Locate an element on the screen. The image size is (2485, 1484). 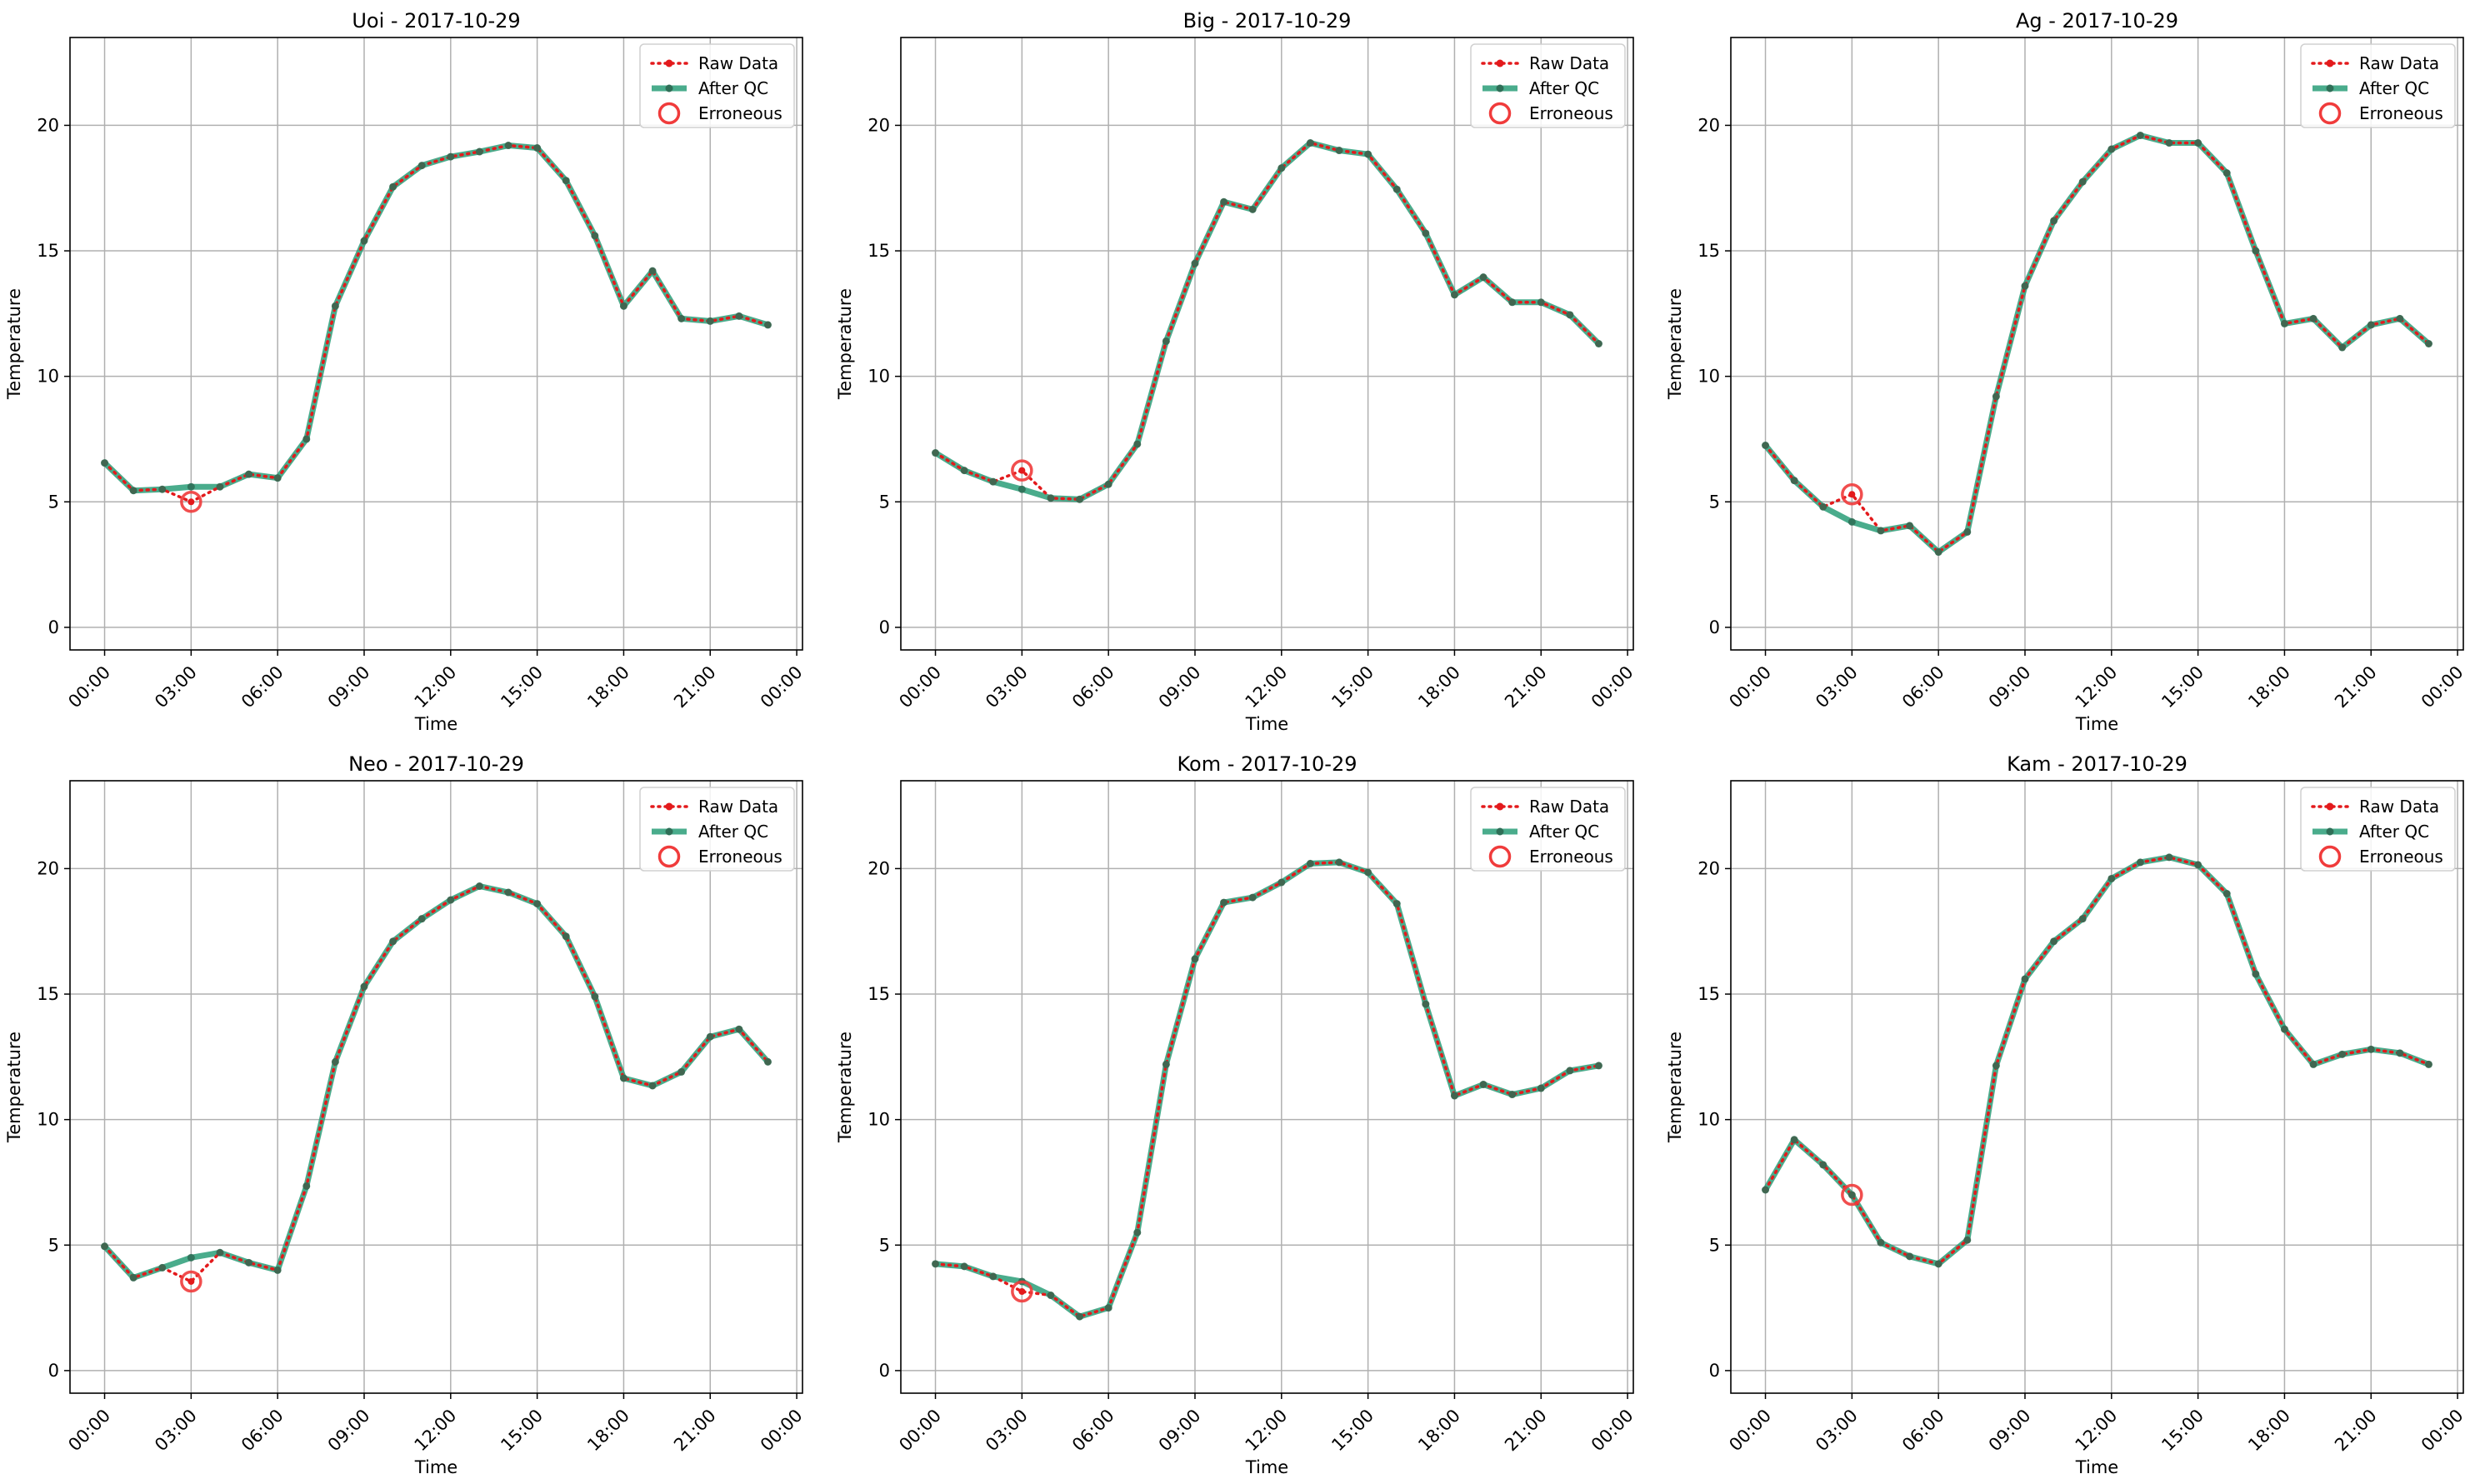
chart-title: Kom - 2017-10-29 is located at coordinates (1268, 764).